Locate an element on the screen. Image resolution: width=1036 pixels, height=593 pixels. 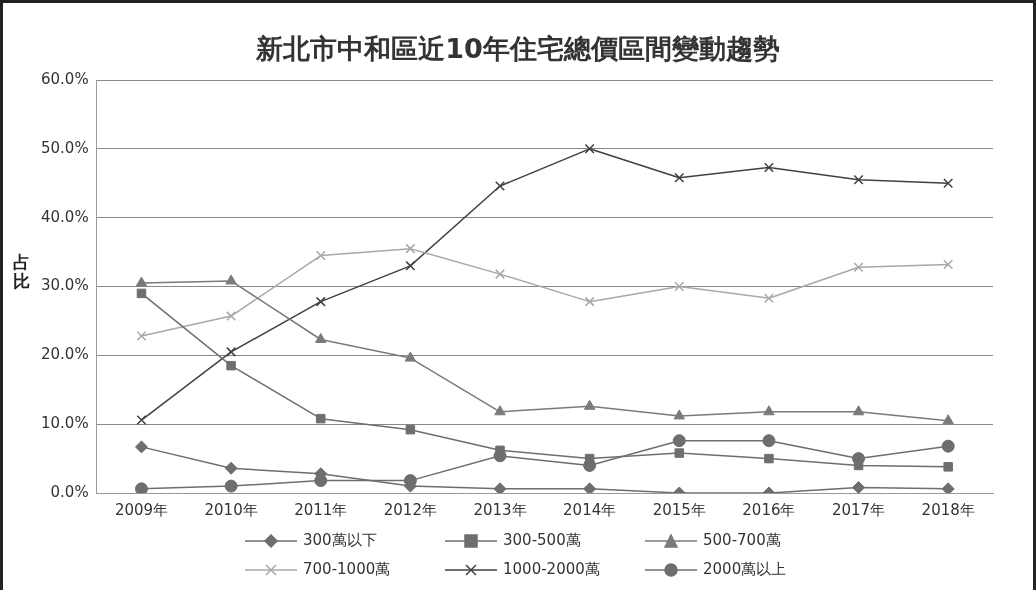
y-tick-label: 40.0% is located at coordinates (65, 216).